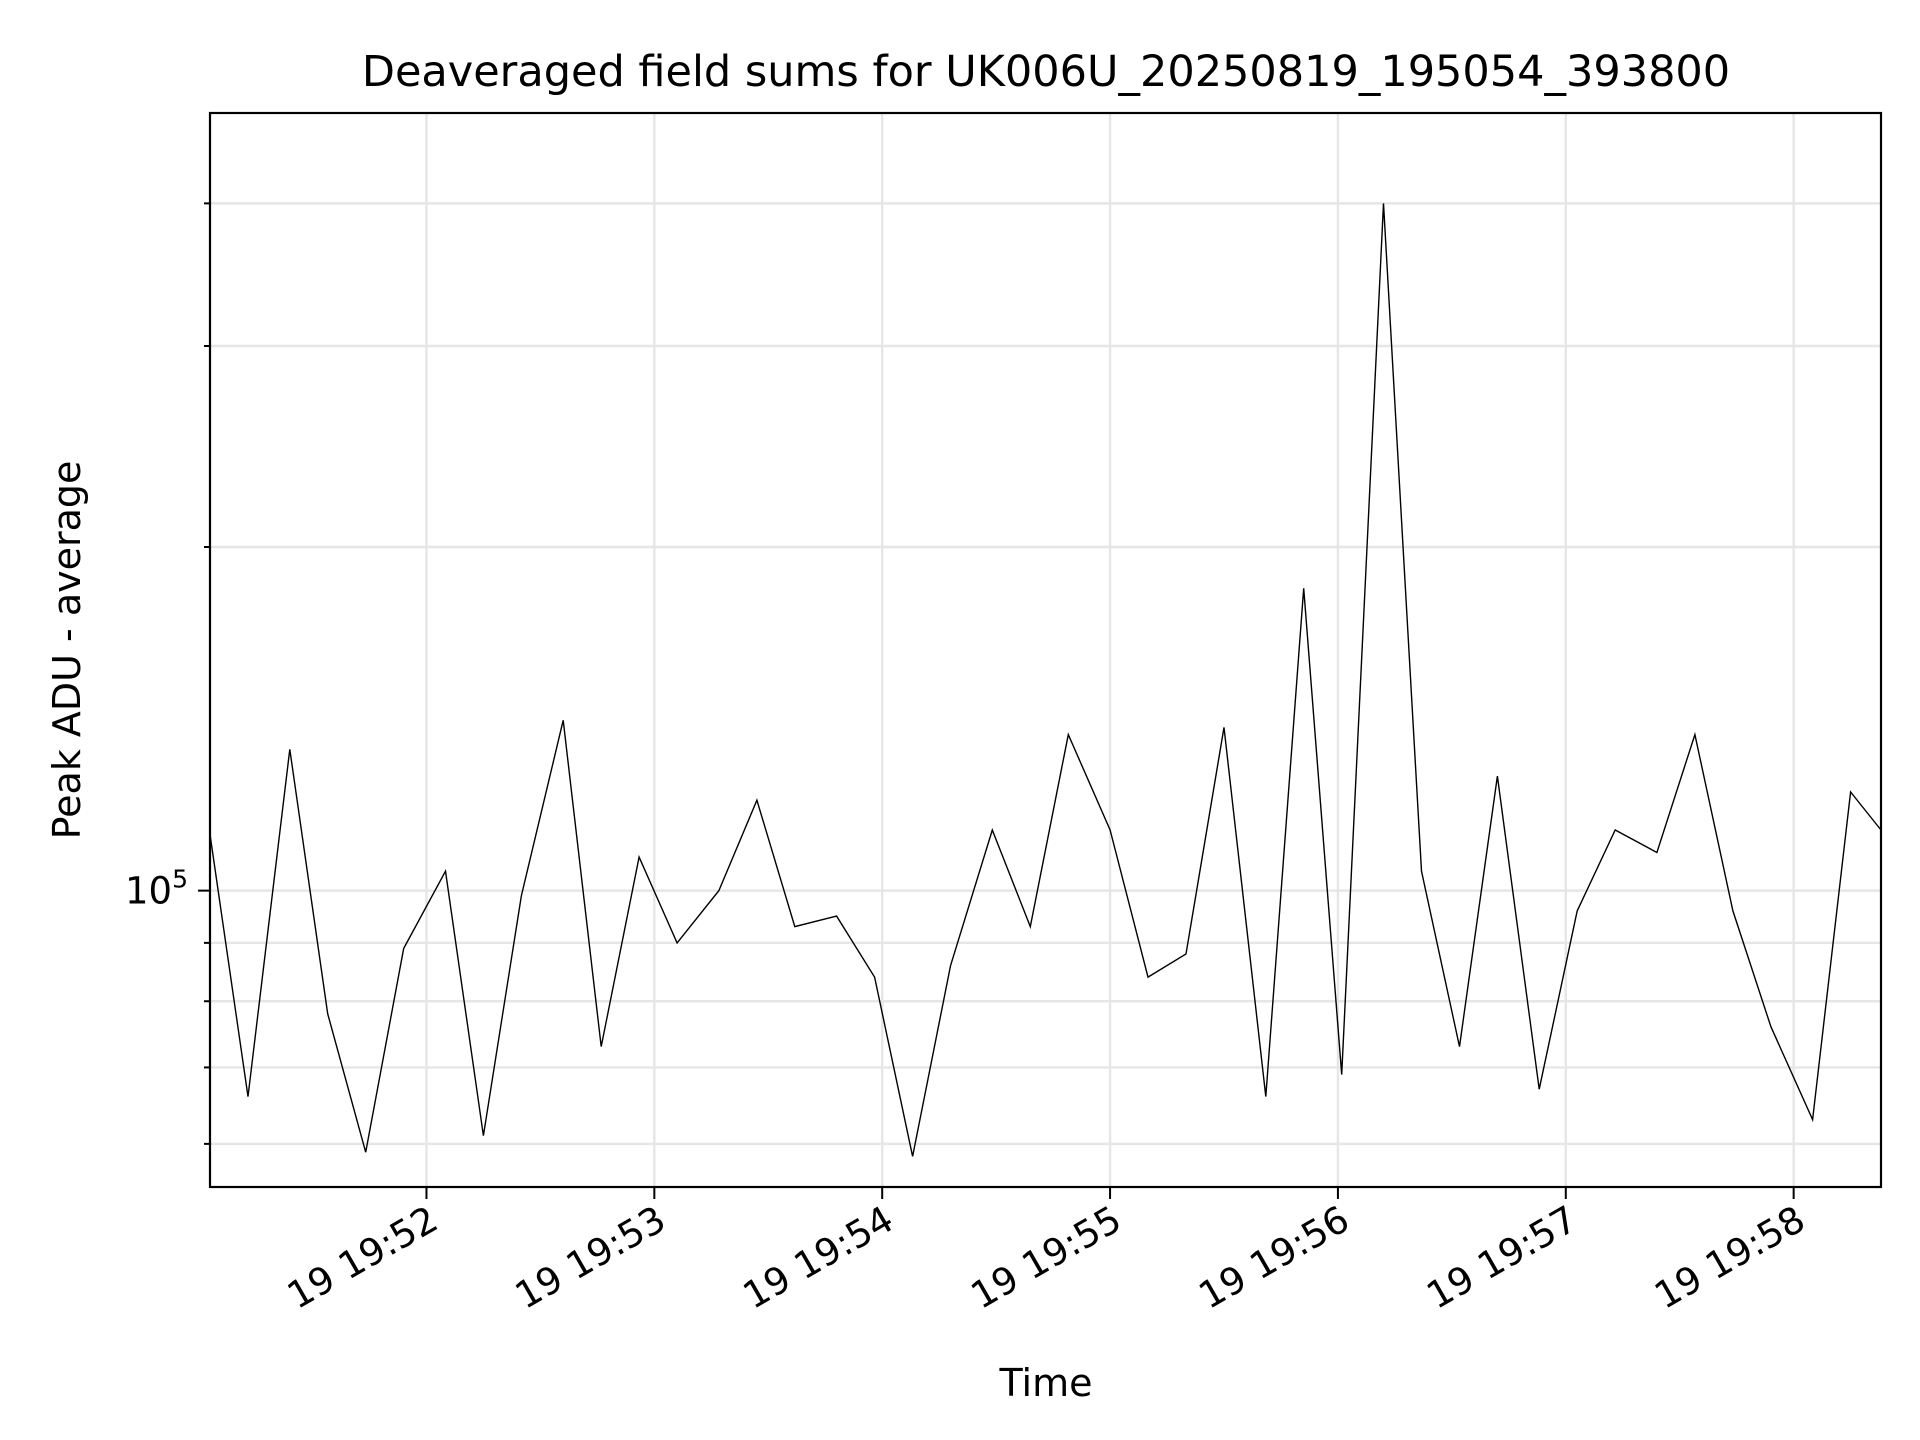 This screenshot has width=1920, height=1440. What do you see at coordinates (148, 891) in the screenshot?
I see `y-tick-label-base: 10` at bounding box center [148, 891].